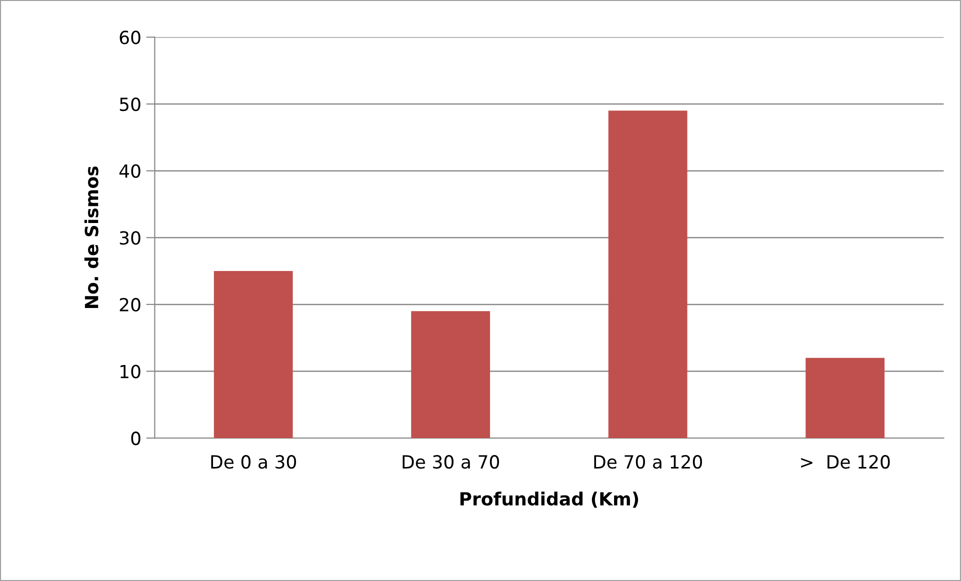 The height and width of the screenshot is (581, 961). What do you see at coordinates (135, 439) in the screenshot?
I see `y-tick-label: 0` at bounding box center [135, 439].